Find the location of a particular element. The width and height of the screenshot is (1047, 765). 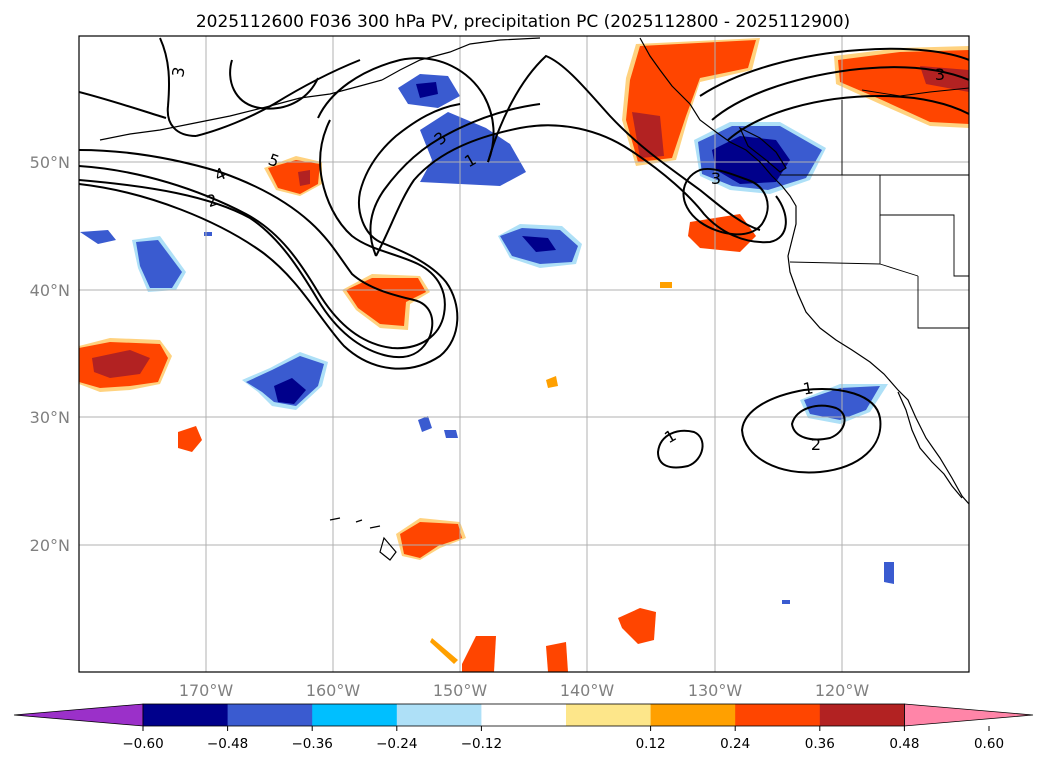

contour-label: 1 is located at coordinates (807, 388).